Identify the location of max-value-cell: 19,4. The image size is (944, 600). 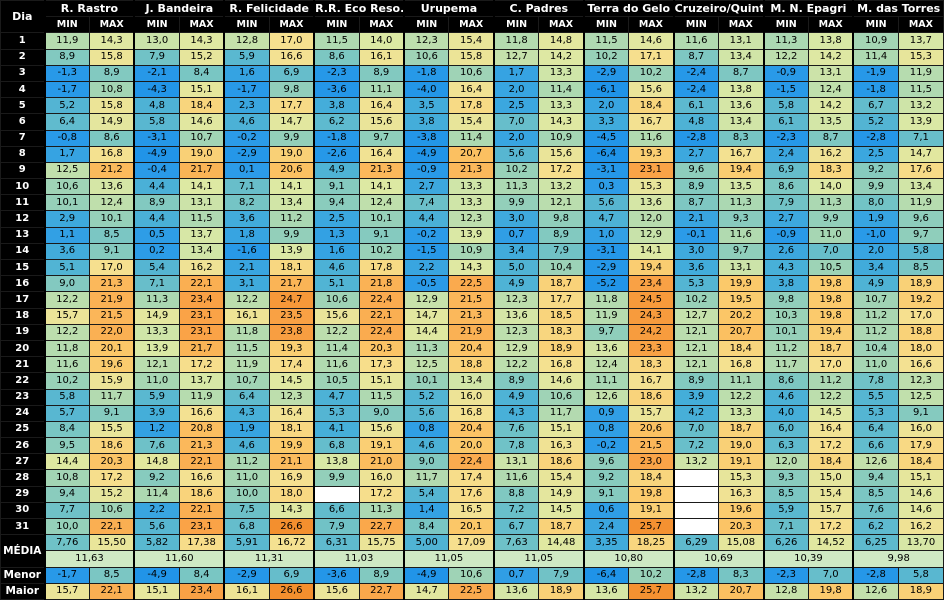
(741, 170).